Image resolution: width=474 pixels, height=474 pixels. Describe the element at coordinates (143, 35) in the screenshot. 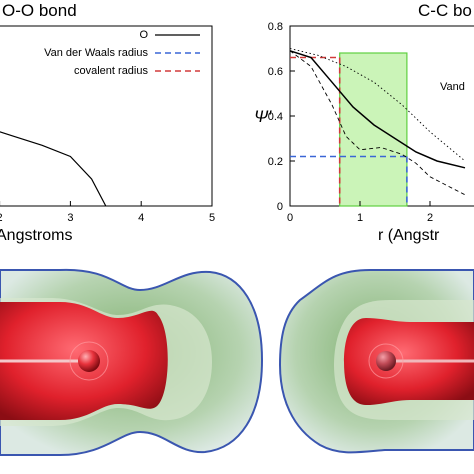

I see `legend-label-o: O` at that location.